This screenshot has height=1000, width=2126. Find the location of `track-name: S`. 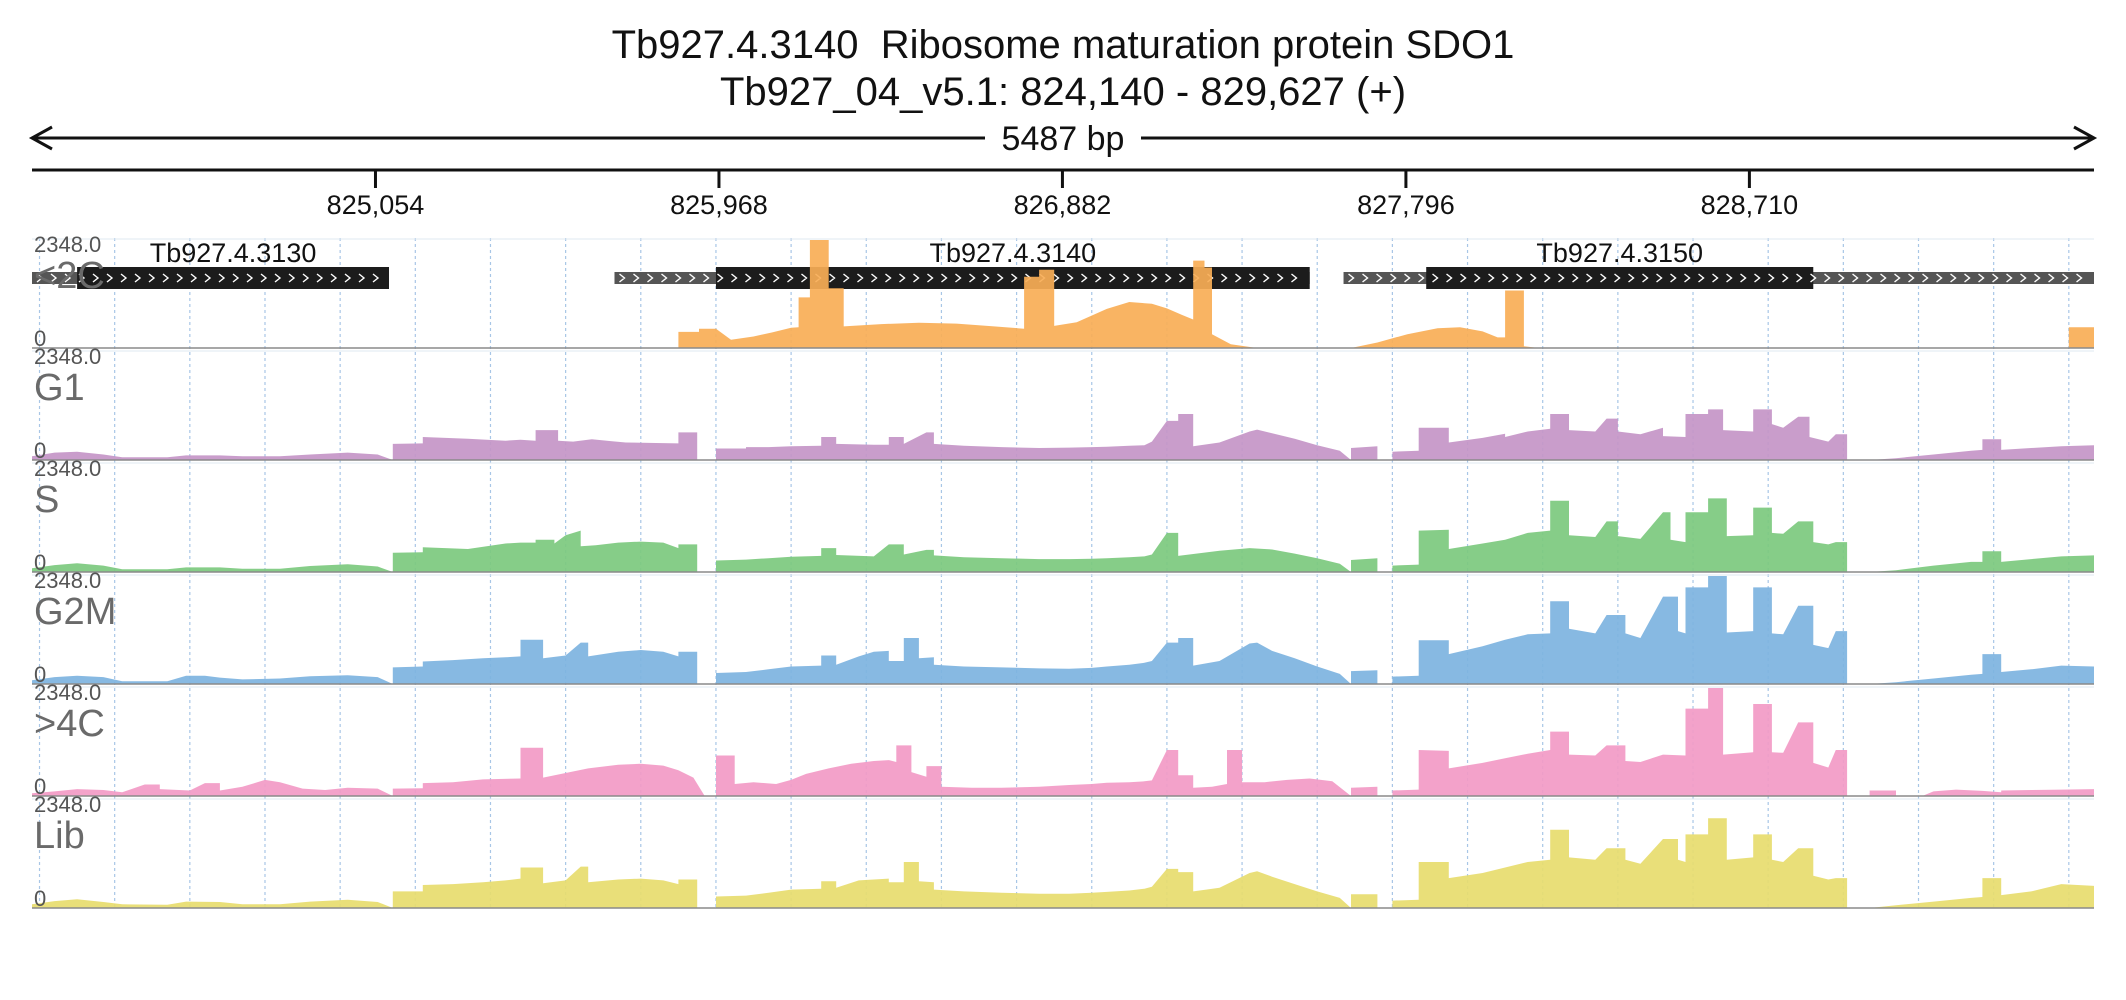

track-name: S is located at coordinates (46, 500).